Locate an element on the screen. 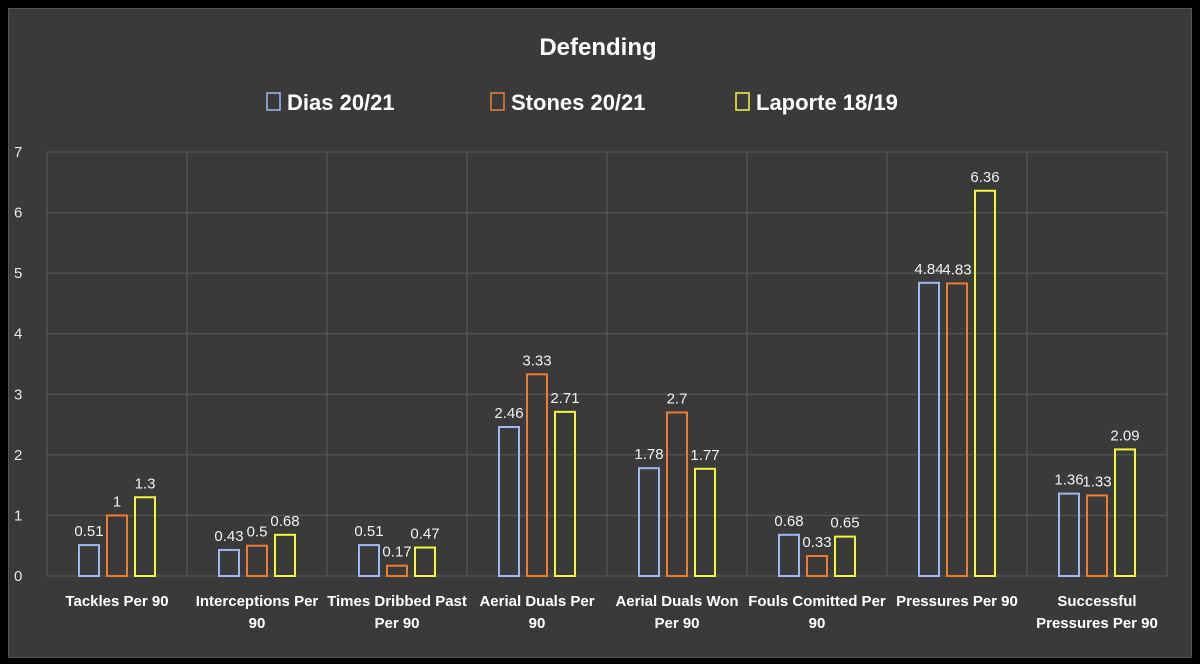 The height and width of the screenshot is (664, 1200). data-label: 2.7 is located at coordinates (677, 398).